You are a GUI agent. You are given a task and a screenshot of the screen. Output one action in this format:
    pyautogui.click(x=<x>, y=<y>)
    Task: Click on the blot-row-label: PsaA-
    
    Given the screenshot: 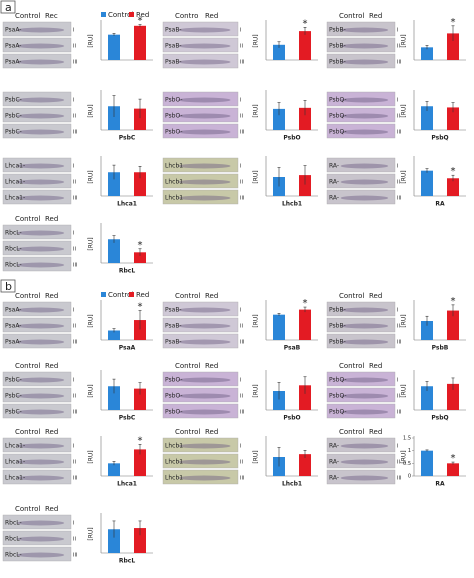 What is the action you would take?
    pyautogui.click(x=13, y=62)
    